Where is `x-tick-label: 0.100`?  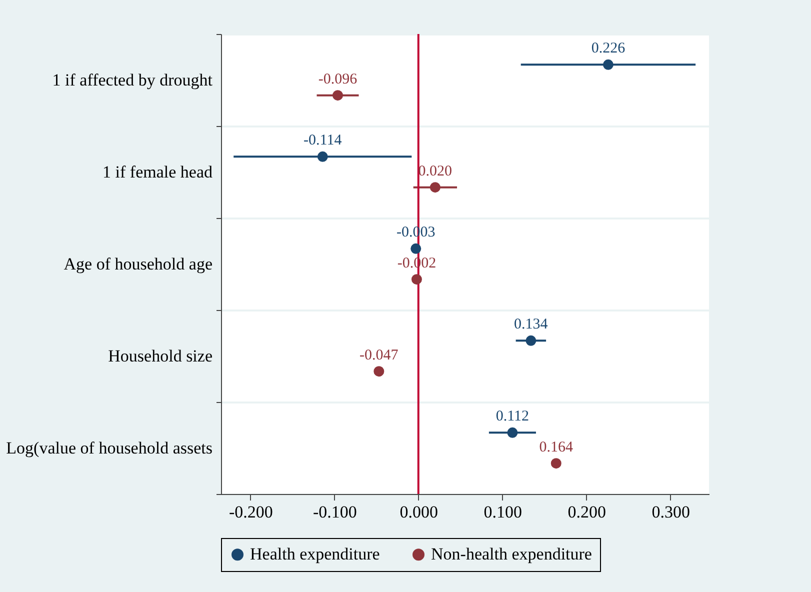
x-tick-label: 0.100 is located at coordinates (503, 512).